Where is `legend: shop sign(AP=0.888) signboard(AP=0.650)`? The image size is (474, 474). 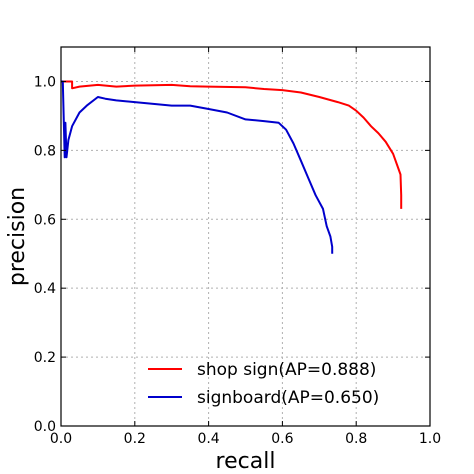 legend: shop sign(AP=0.888) signboard(AP=0.650) is located at coordinates (263, 384).